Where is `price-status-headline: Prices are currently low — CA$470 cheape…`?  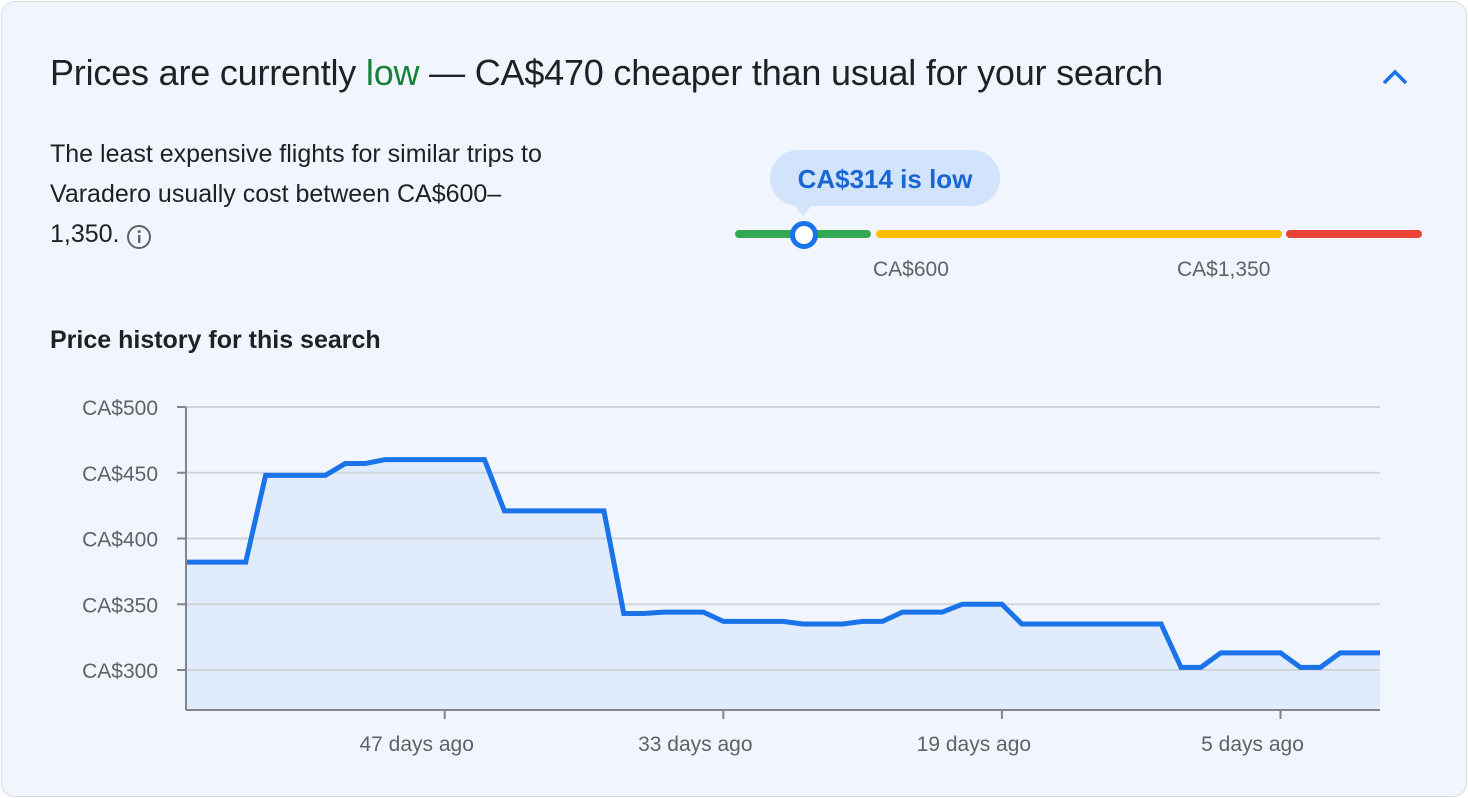
price-status-headline: Prices are currently low — CA$470 cheape… is located at coordinates (606, 73).